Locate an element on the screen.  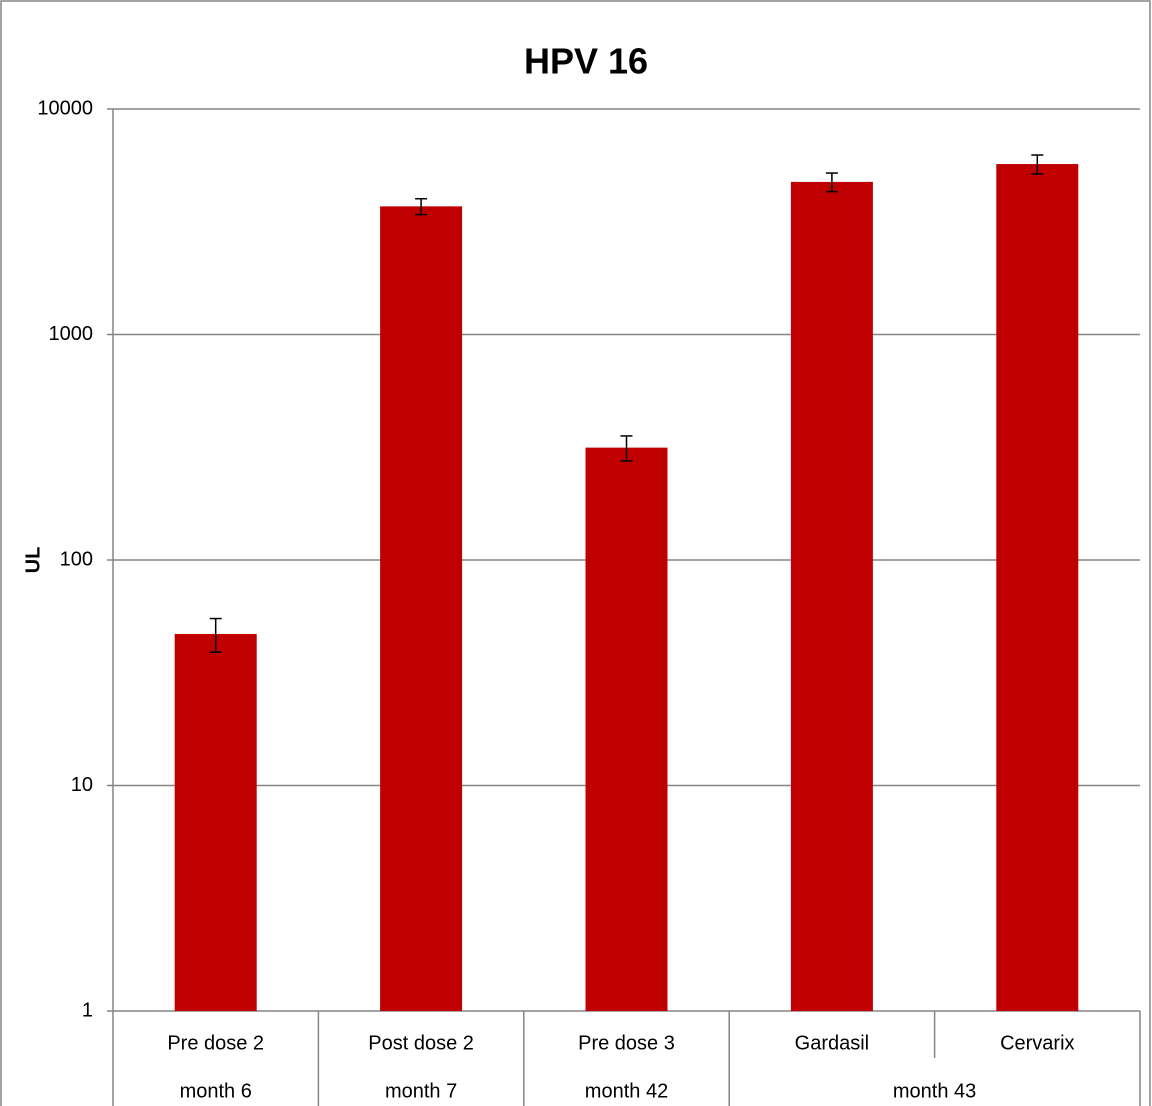
y-tick-label: 1 is located at coordinates (87, 1010).